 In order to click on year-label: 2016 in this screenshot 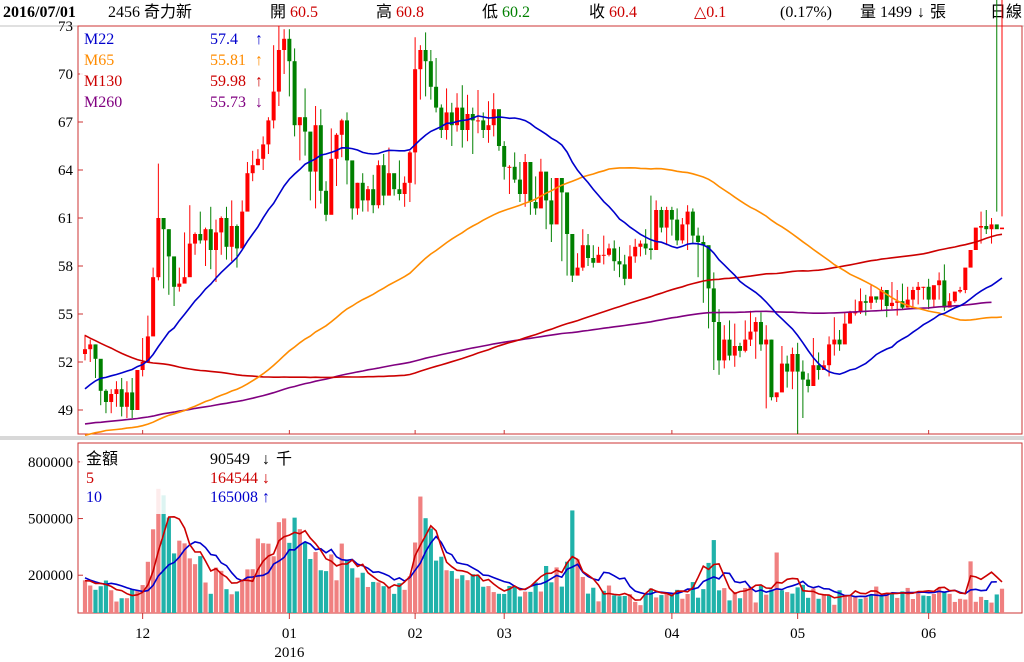, I will do `click(289, 653)`.